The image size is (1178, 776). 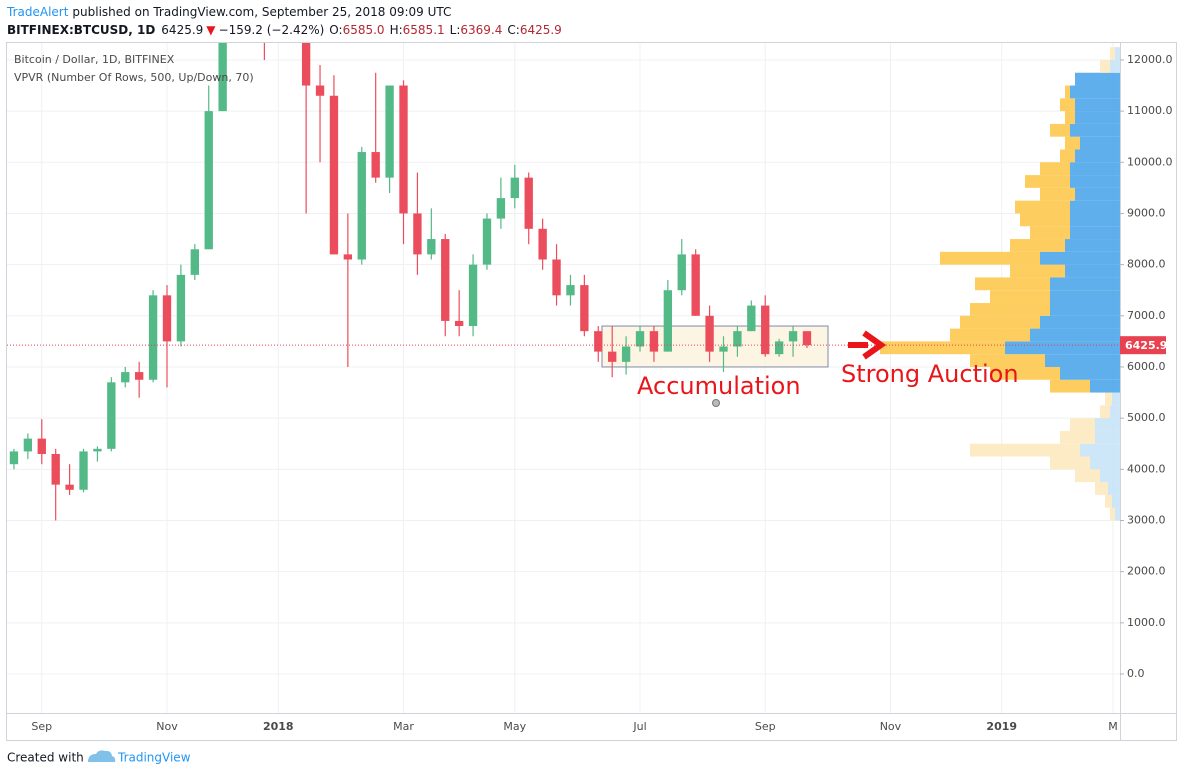 I want to click on x-tick-label: 2018, so click(x=278, y=726).